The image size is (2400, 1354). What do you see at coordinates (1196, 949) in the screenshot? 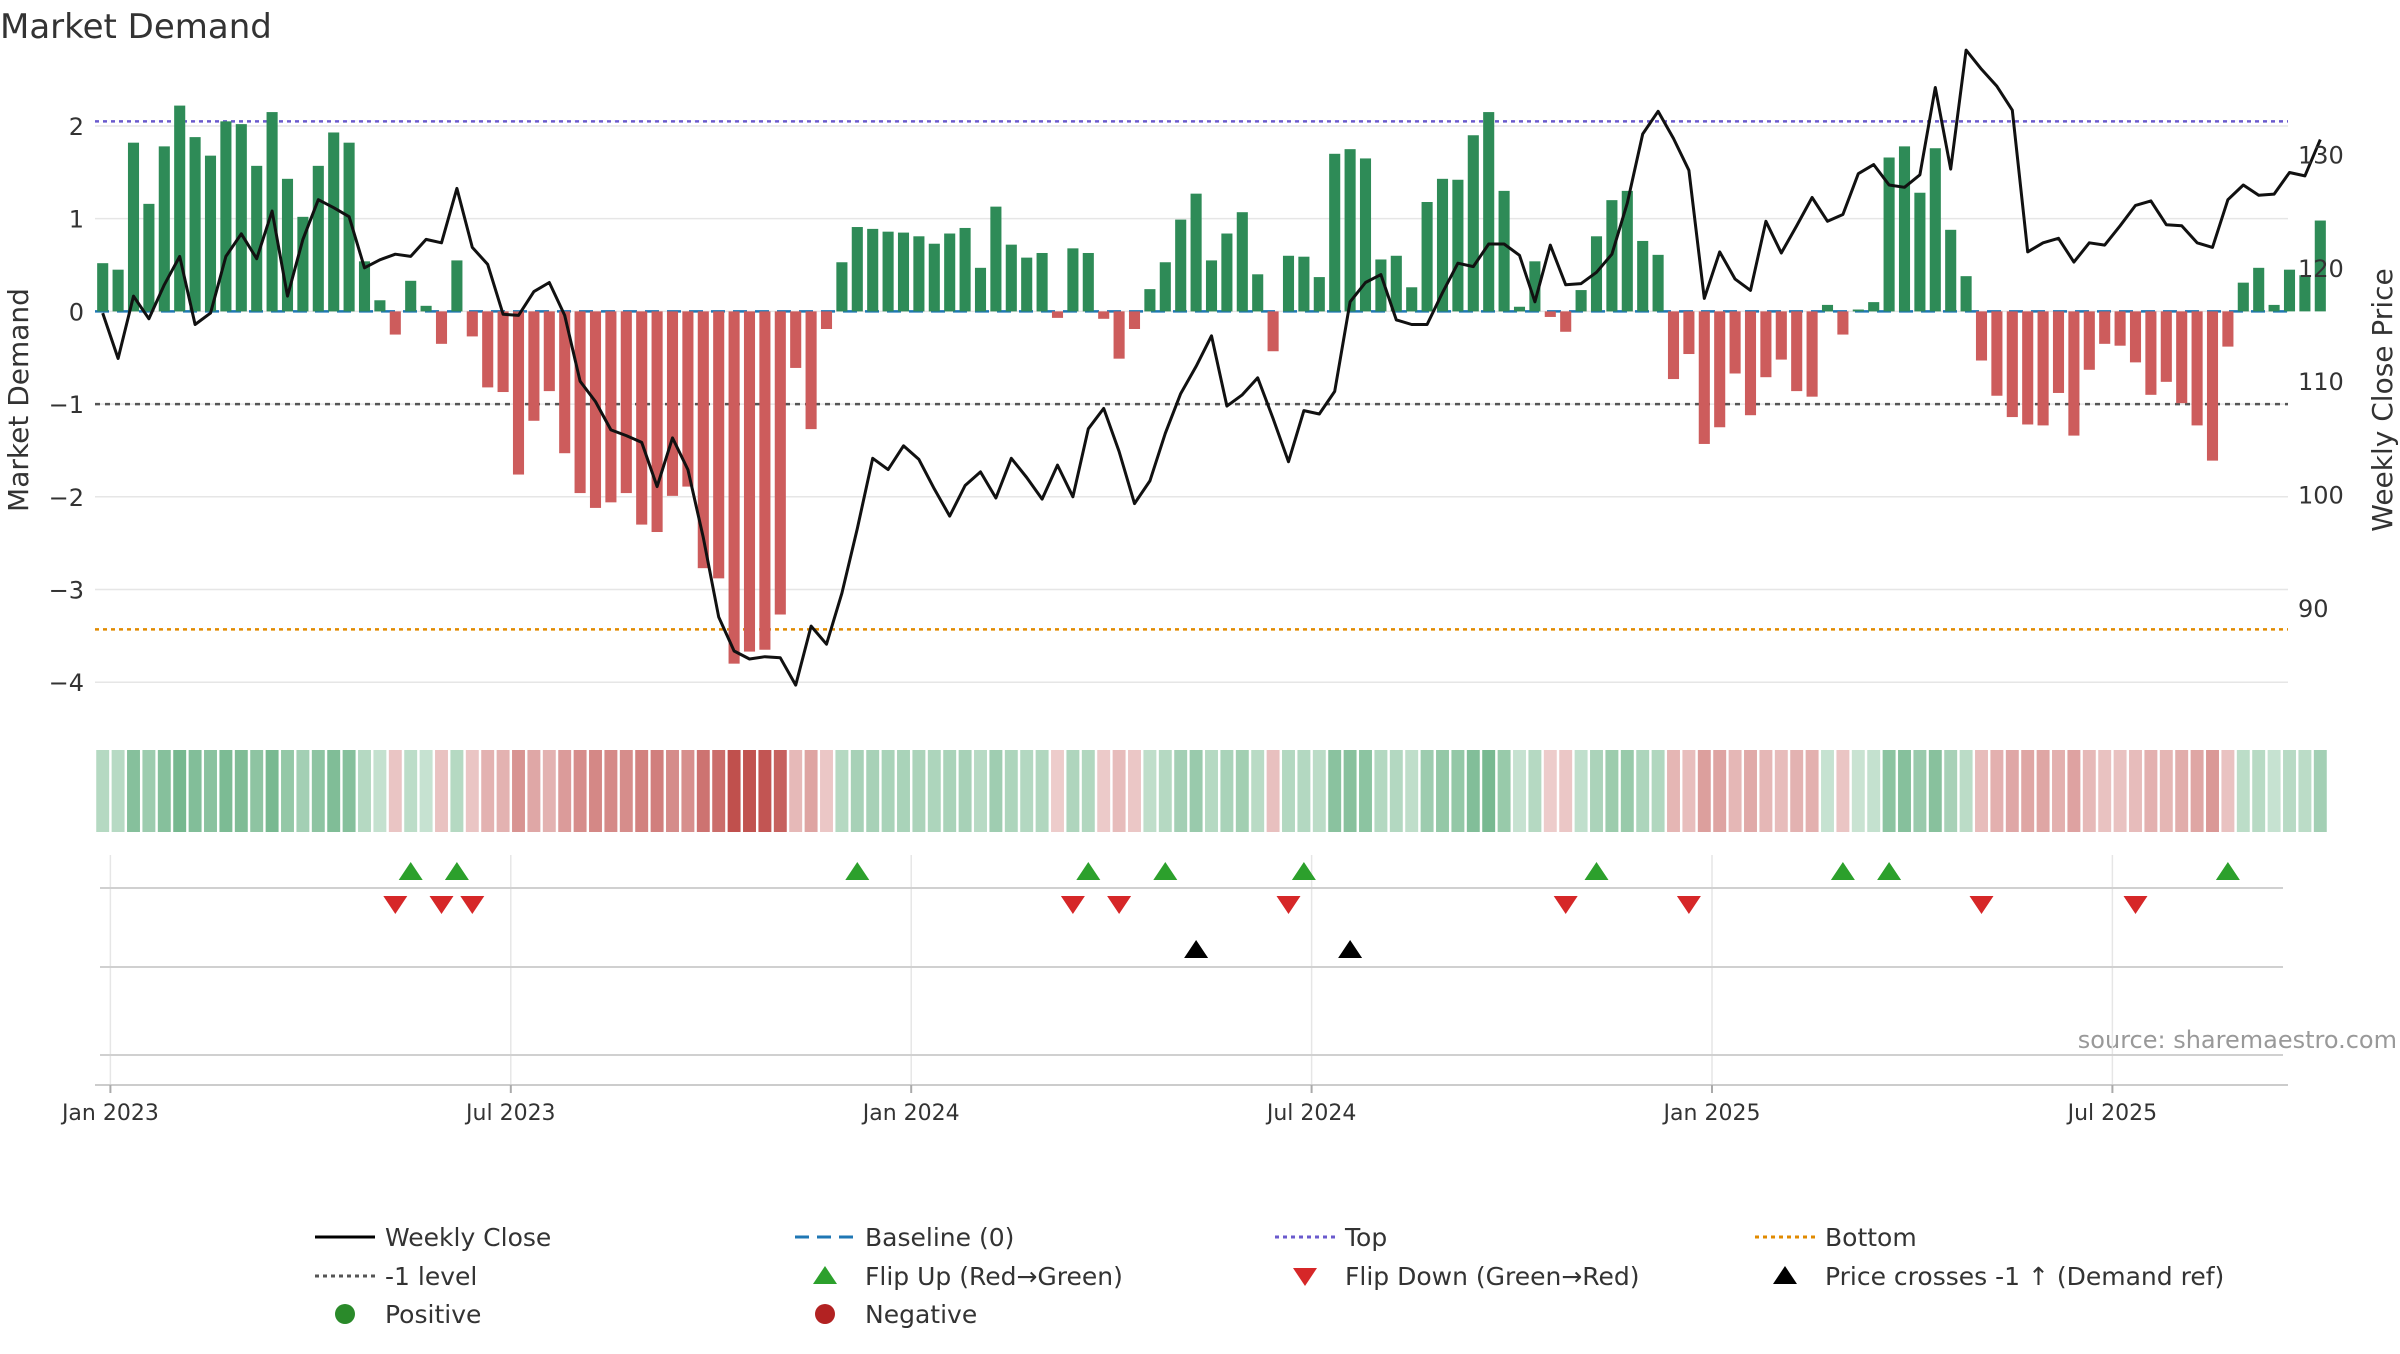
I see `cross-marker` at bounding box center [1196, 949].